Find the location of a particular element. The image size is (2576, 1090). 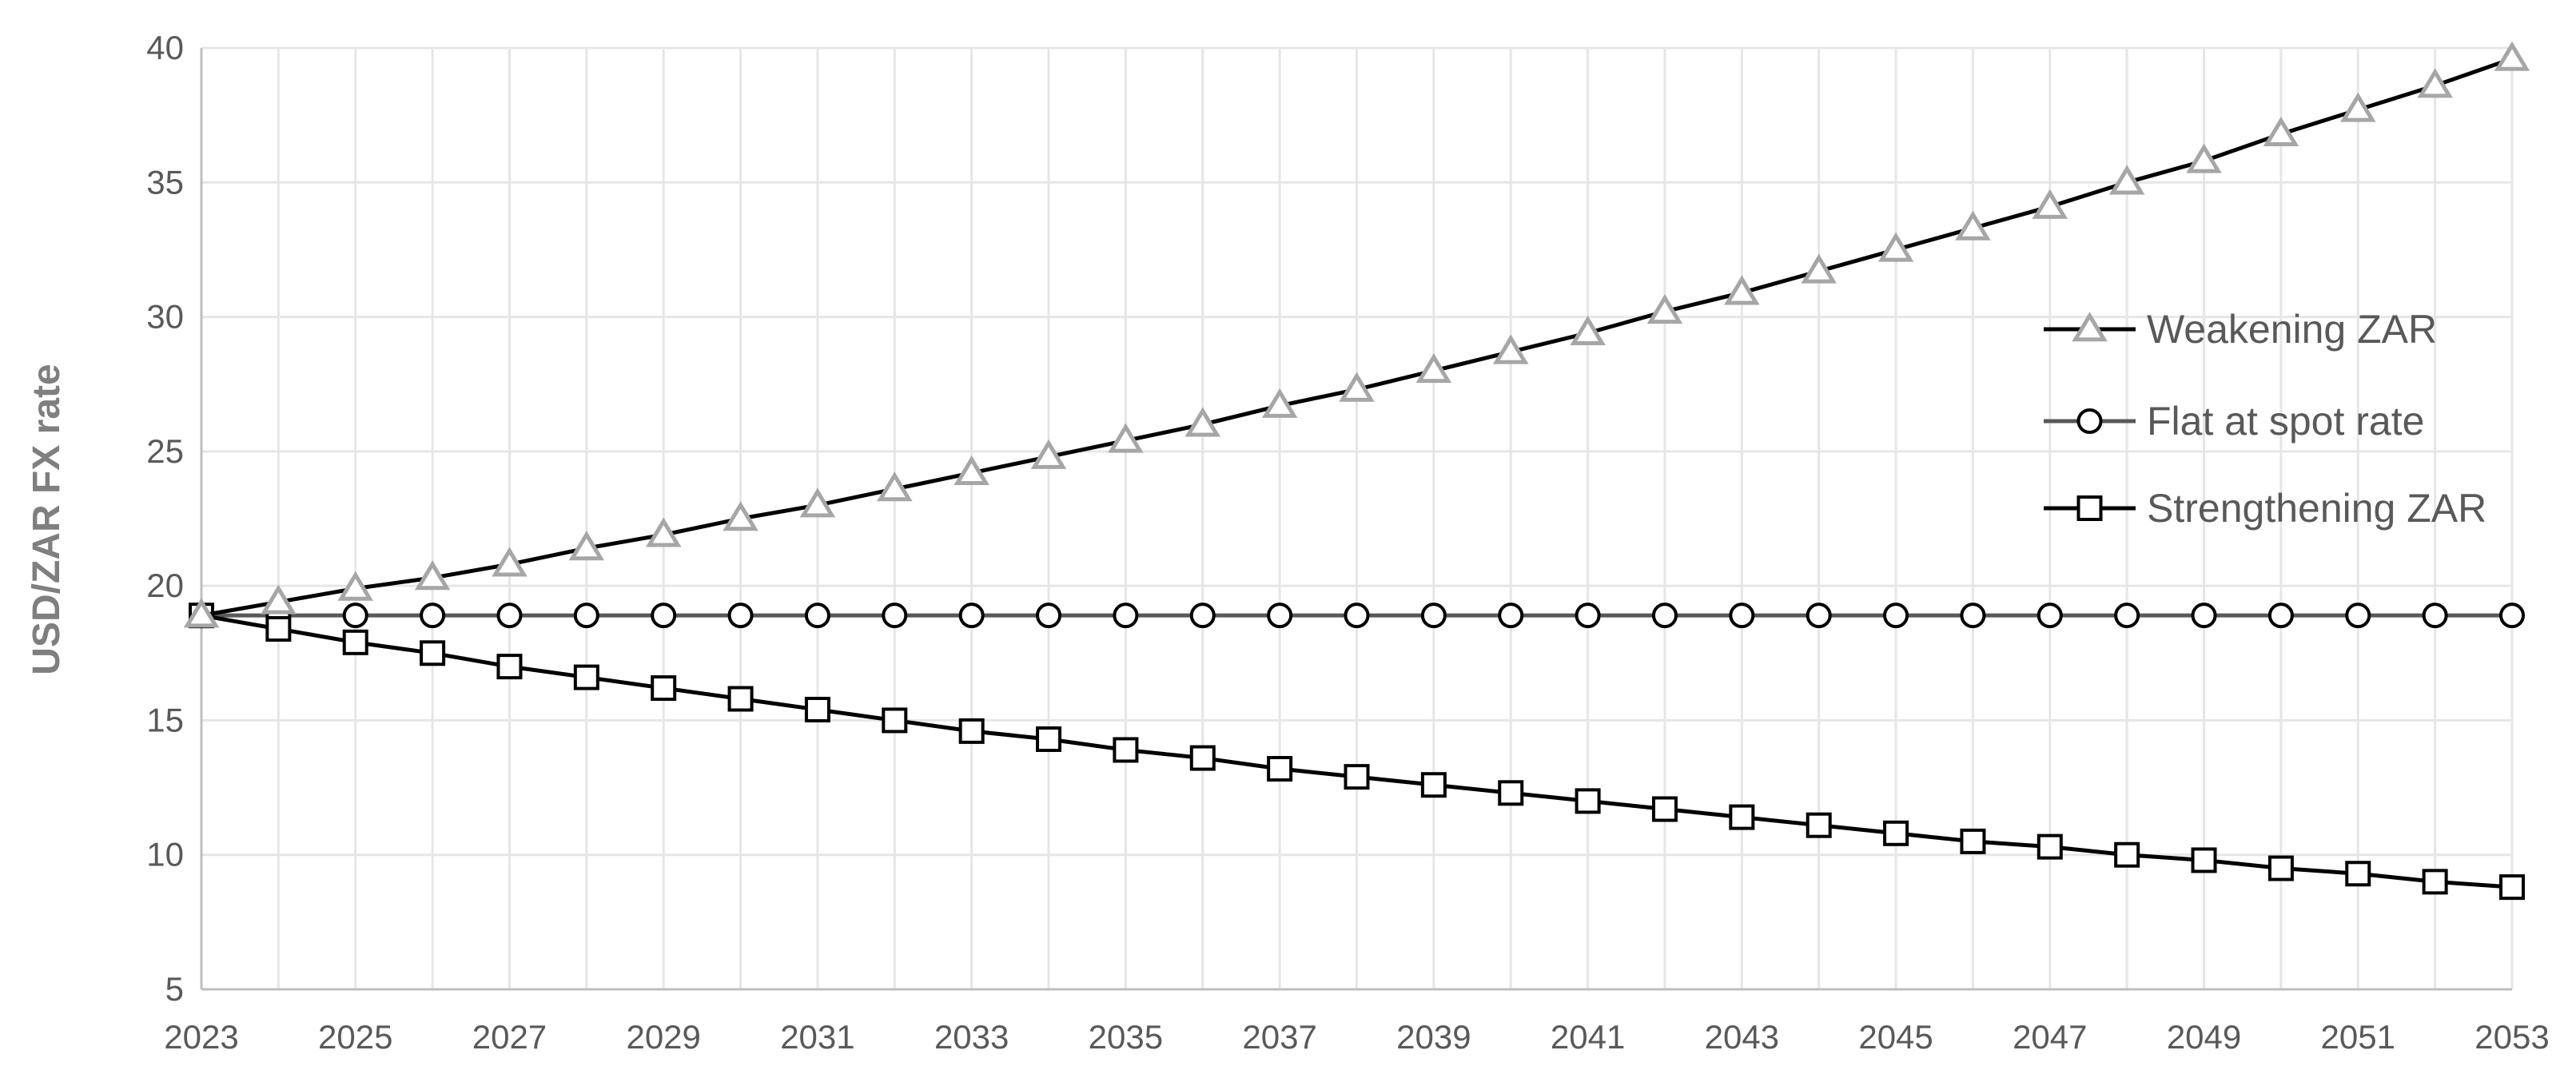

x-tick-label: 2053 is located at coordinates (2511, 1037).